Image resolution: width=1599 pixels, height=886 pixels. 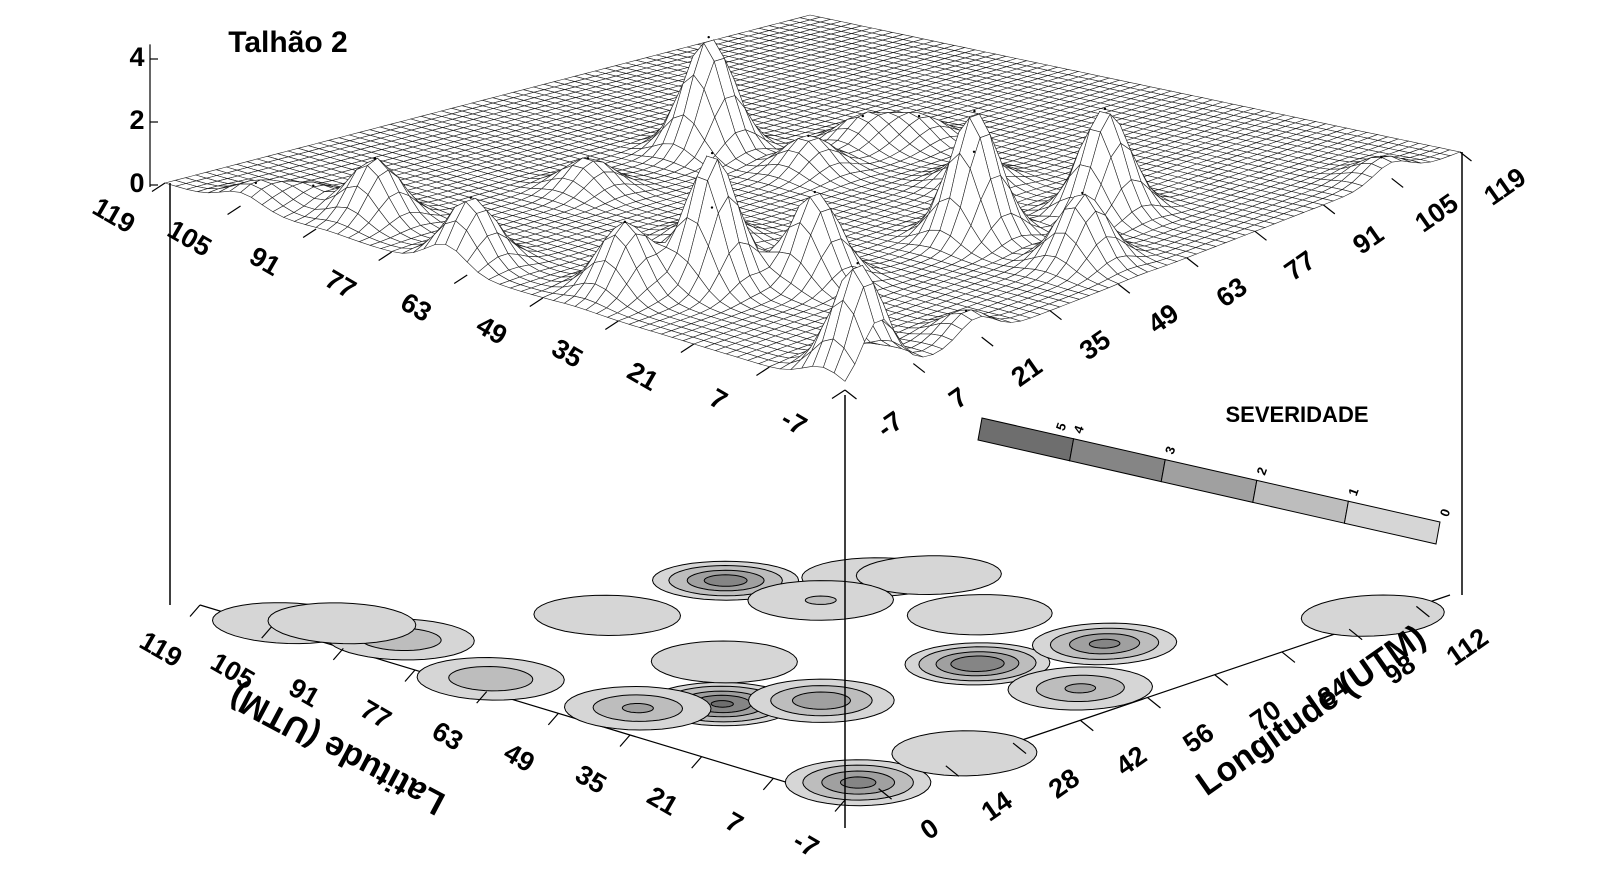 I want to click on z-tick-label: 2, so click(x=136, y=120).